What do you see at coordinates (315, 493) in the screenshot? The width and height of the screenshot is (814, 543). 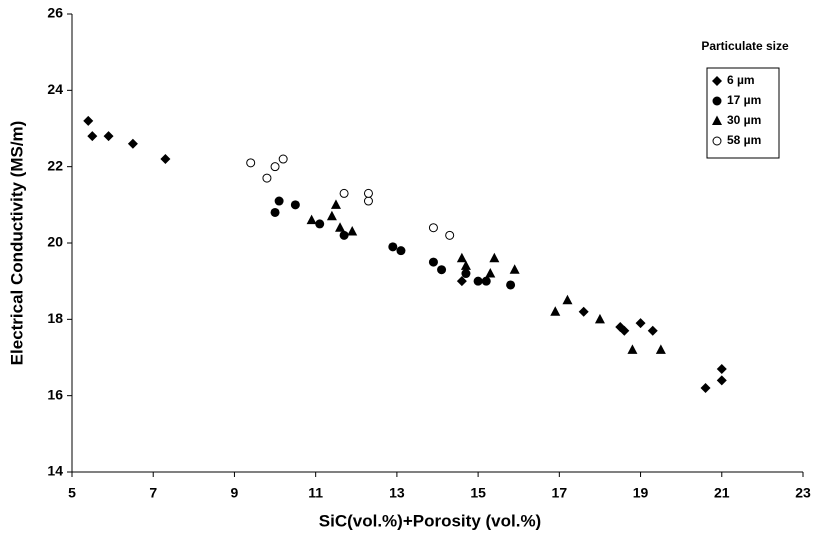 I see `x-tick-label: 11` at bounding box center [315, 493].